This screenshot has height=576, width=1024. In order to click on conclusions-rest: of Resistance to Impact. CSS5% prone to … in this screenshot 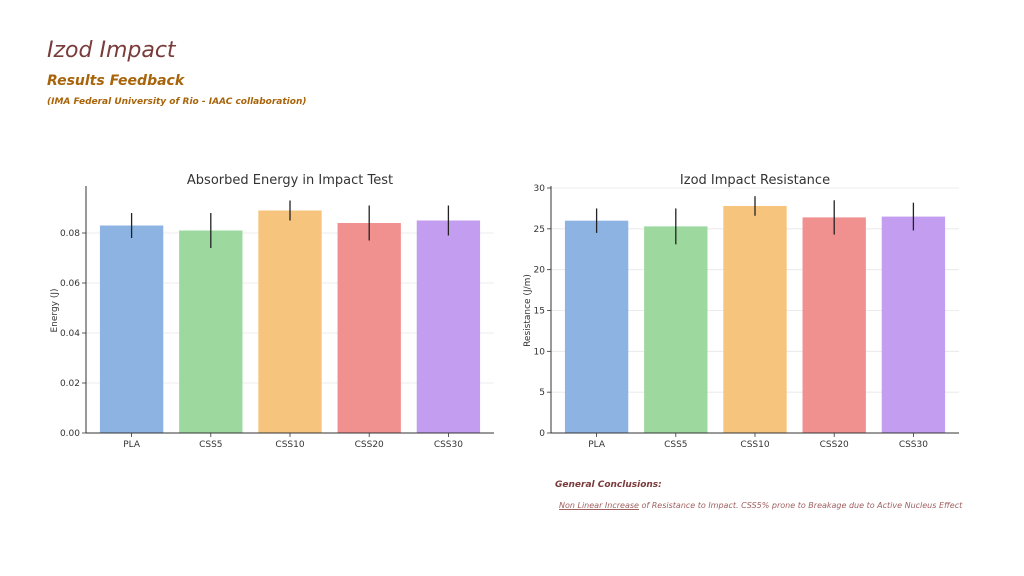, I will do `click(800, 505)`.